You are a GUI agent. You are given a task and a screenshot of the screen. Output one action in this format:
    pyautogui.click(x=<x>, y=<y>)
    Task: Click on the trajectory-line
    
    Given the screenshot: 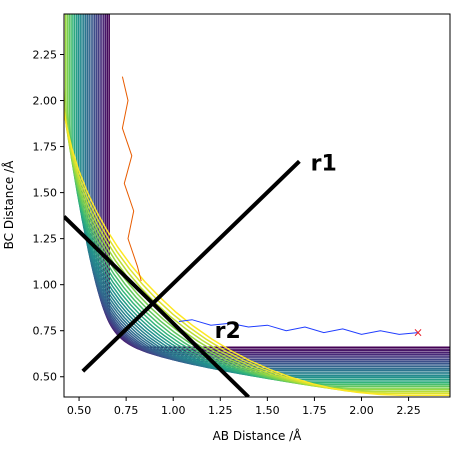 What is the action you would take?
    pyautogui.click(x=131, y=179)
    